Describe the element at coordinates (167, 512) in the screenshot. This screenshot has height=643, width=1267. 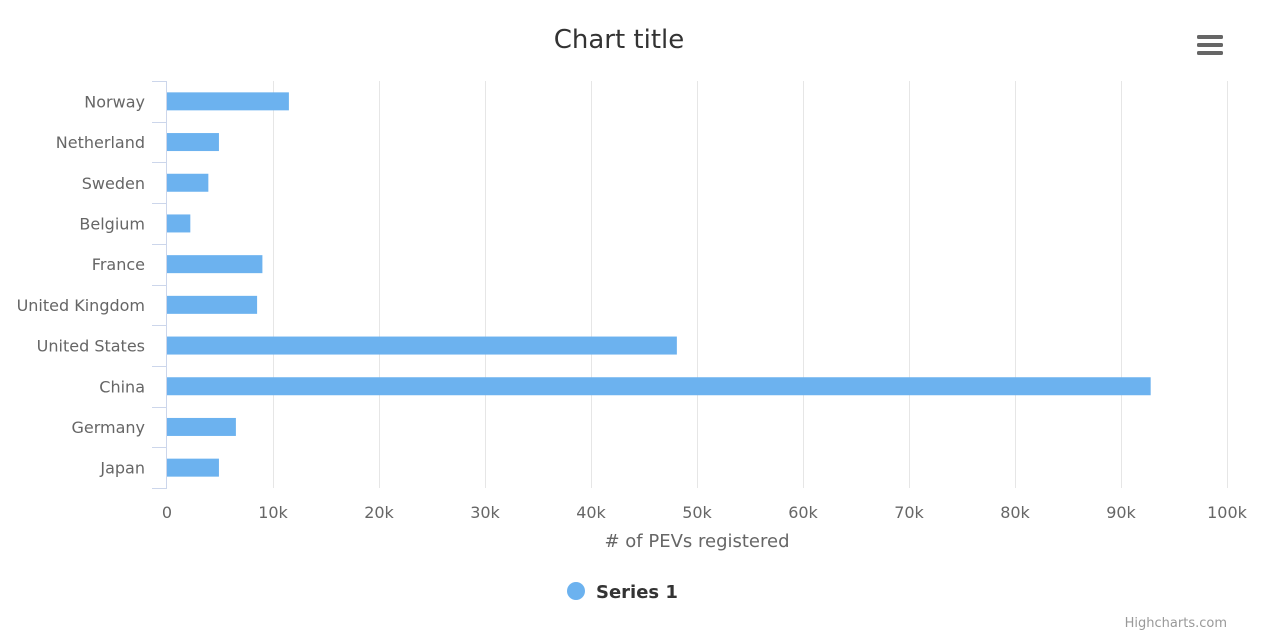
I see `x-tick-label: 0` at that location.